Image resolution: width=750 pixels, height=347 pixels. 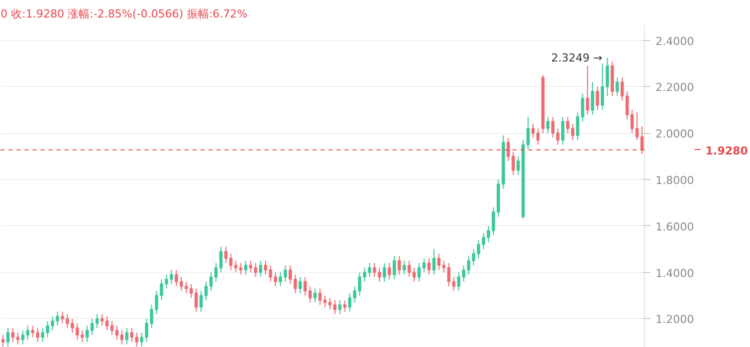 I want to click on y-tick-label: 1.2000, so click(x=675, y=319).